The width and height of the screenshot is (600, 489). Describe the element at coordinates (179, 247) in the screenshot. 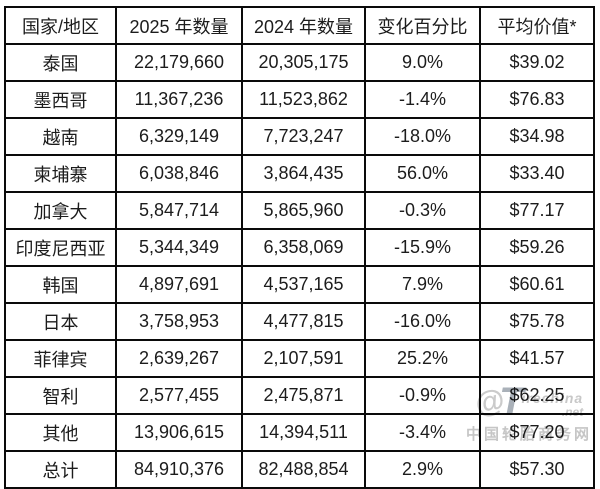

I see `table-cell: 5,344,349` at that location.